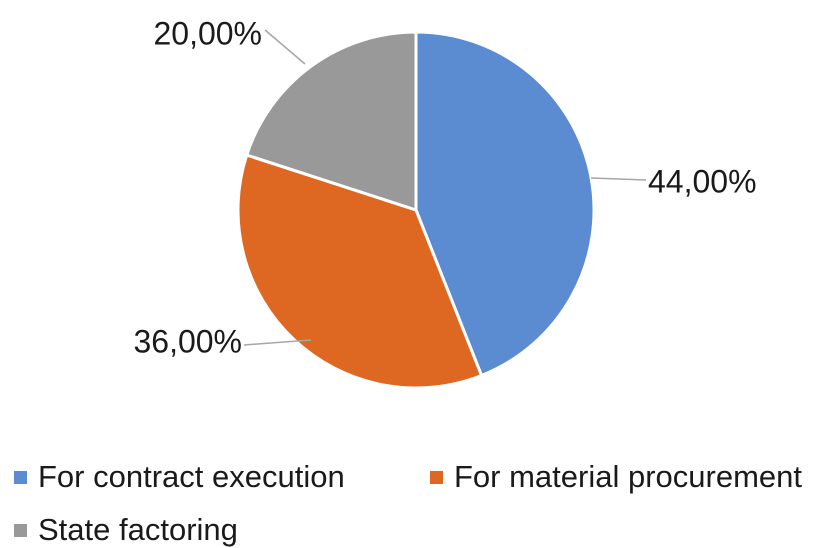 Image resolution: width=830 pixels, height=548 pixels. I want to click on legend-item-contract-execution: For contract execution, so click(179, 477).